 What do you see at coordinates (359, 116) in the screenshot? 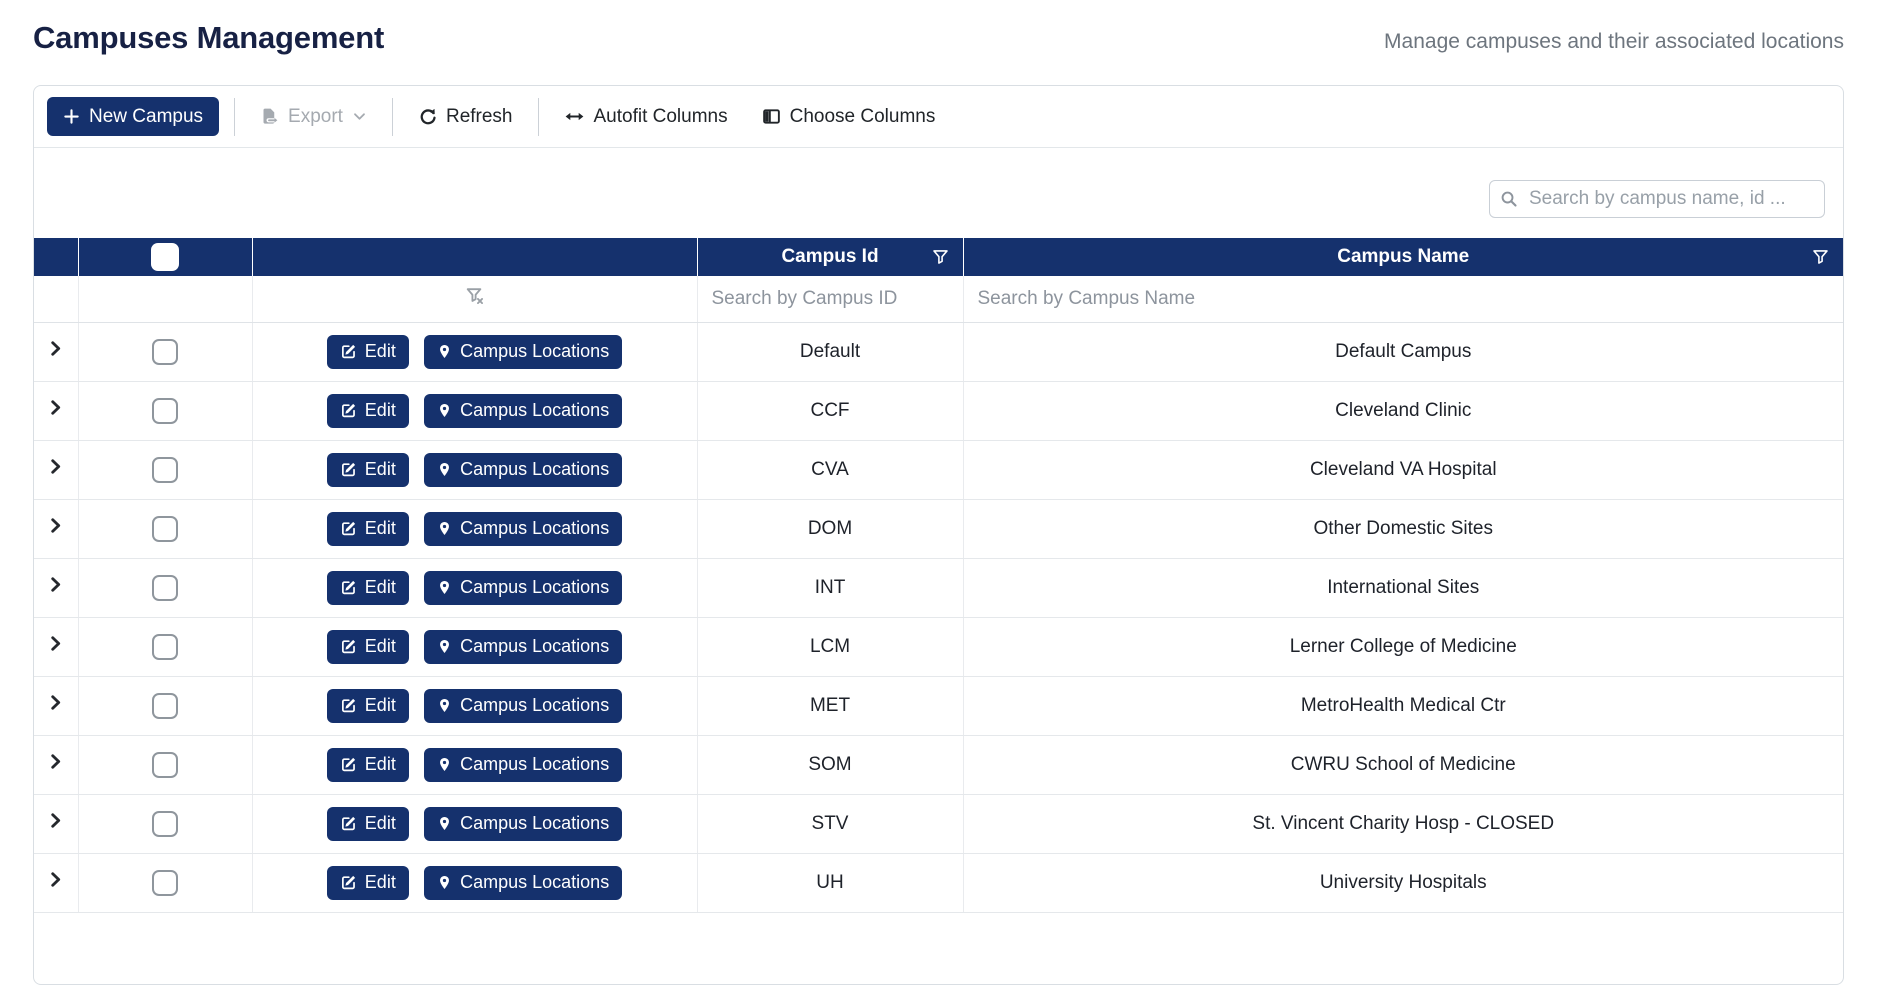
I see `chevron-down-icon` at bounding box center [359, 116].